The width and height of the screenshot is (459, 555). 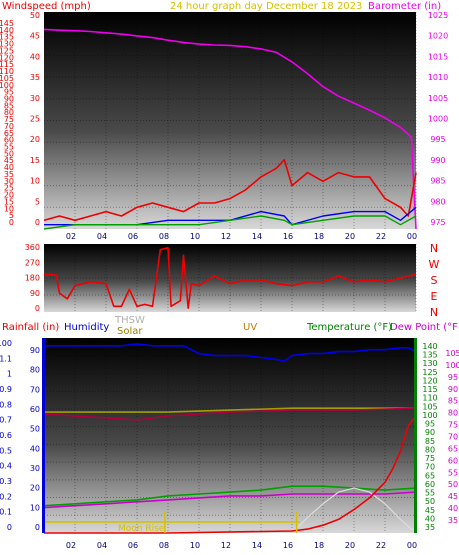 I want to click on barometer-tick: 1015, so click(x=438, y=56).